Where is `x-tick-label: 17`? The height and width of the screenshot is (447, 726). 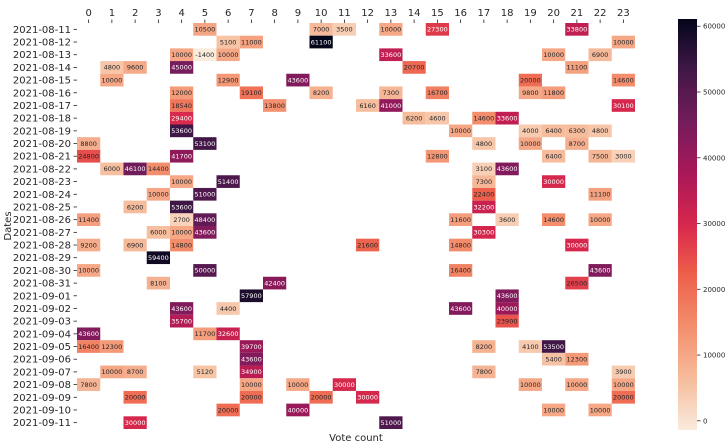
x-tick-label: 17 is located at coordinates (484, 13).